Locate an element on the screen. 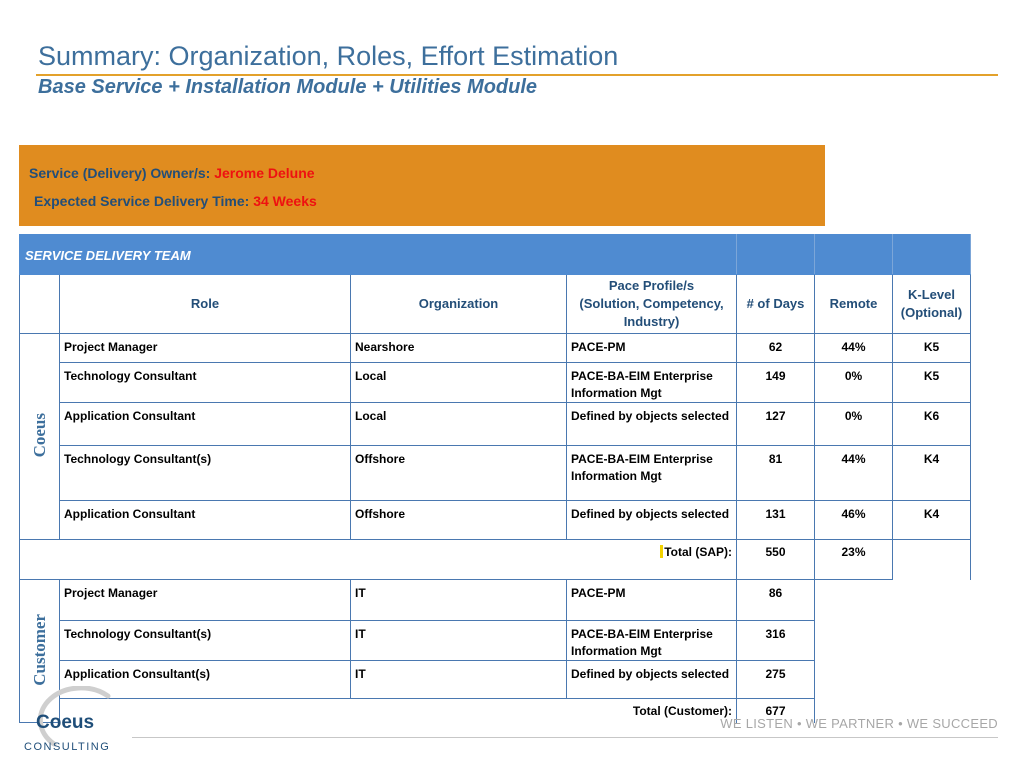 This screenshot has height=768, width=1024. days-cell: 275 is located at coordinates (775, 679).